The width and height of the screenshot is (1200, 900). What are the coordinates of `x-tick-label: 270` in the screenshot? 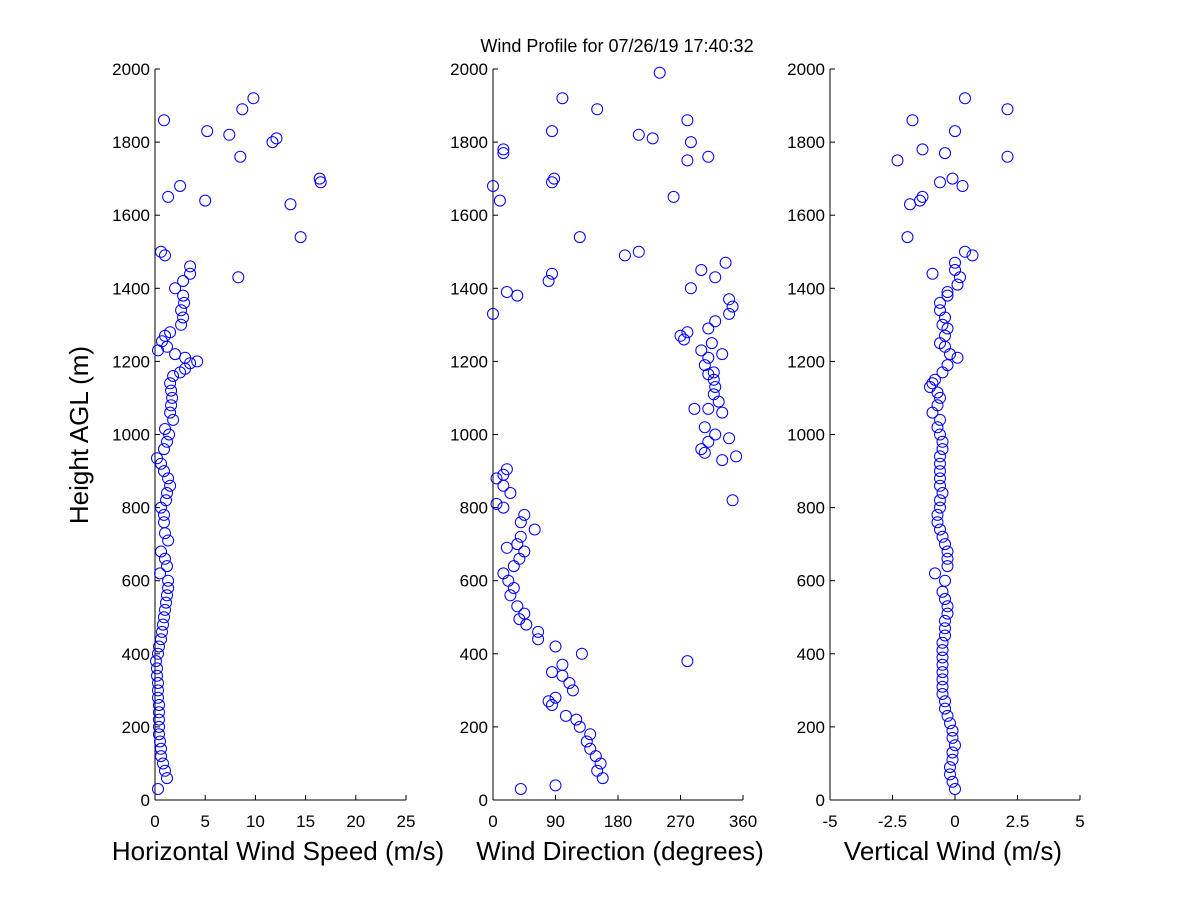 It's located at (680, 821).